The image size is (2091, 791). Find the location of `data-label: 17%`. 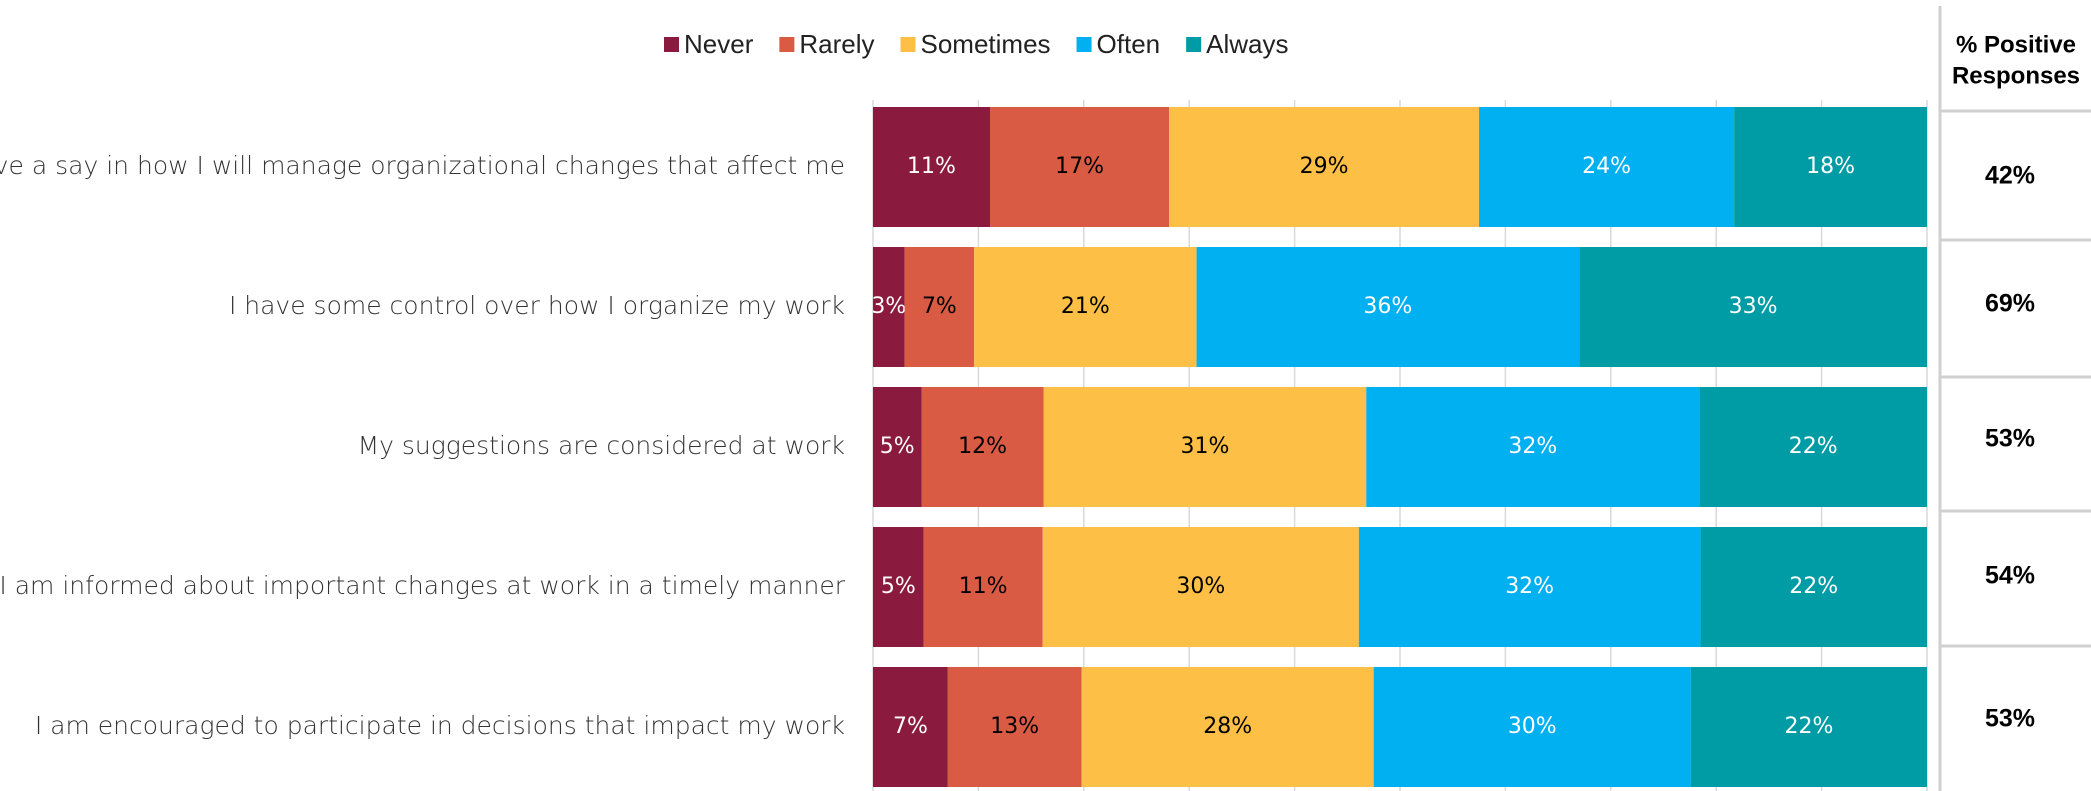

data-label: 17% is located at coordinates (1079, 166).